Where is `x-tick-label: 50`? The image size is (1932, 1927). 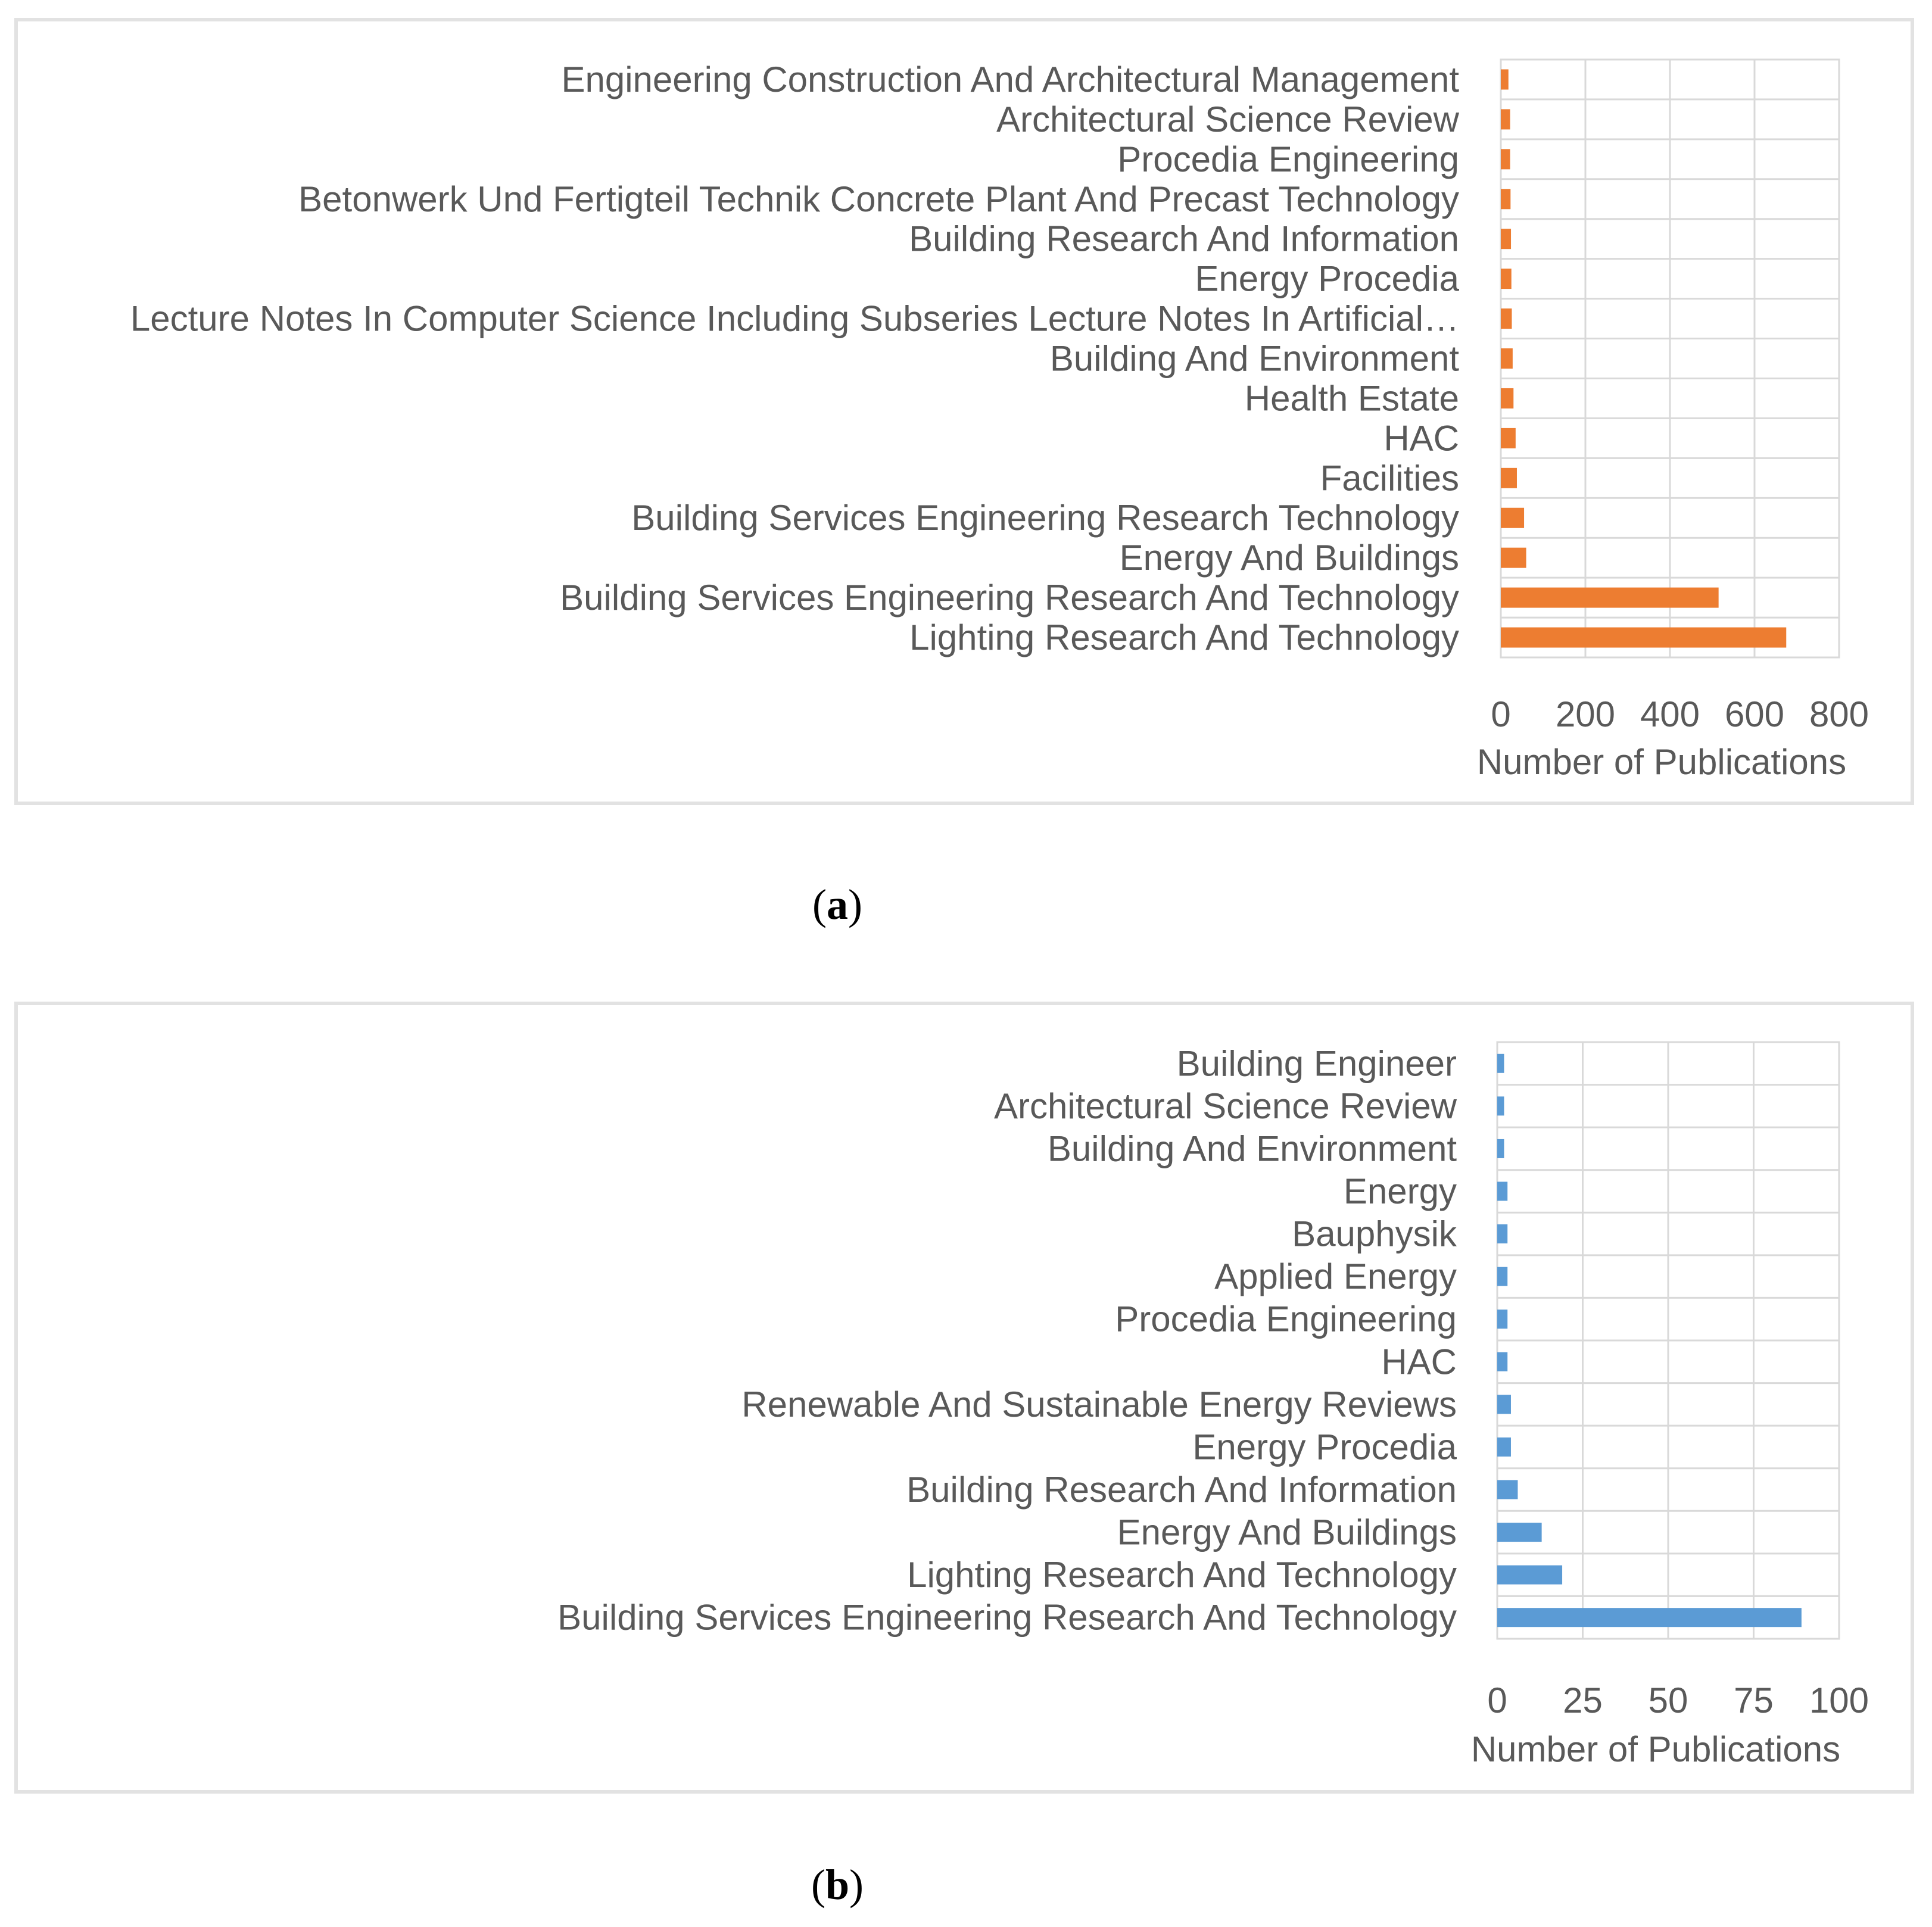 x-tick-label: 50 is located at coordinates (1669, 1700).